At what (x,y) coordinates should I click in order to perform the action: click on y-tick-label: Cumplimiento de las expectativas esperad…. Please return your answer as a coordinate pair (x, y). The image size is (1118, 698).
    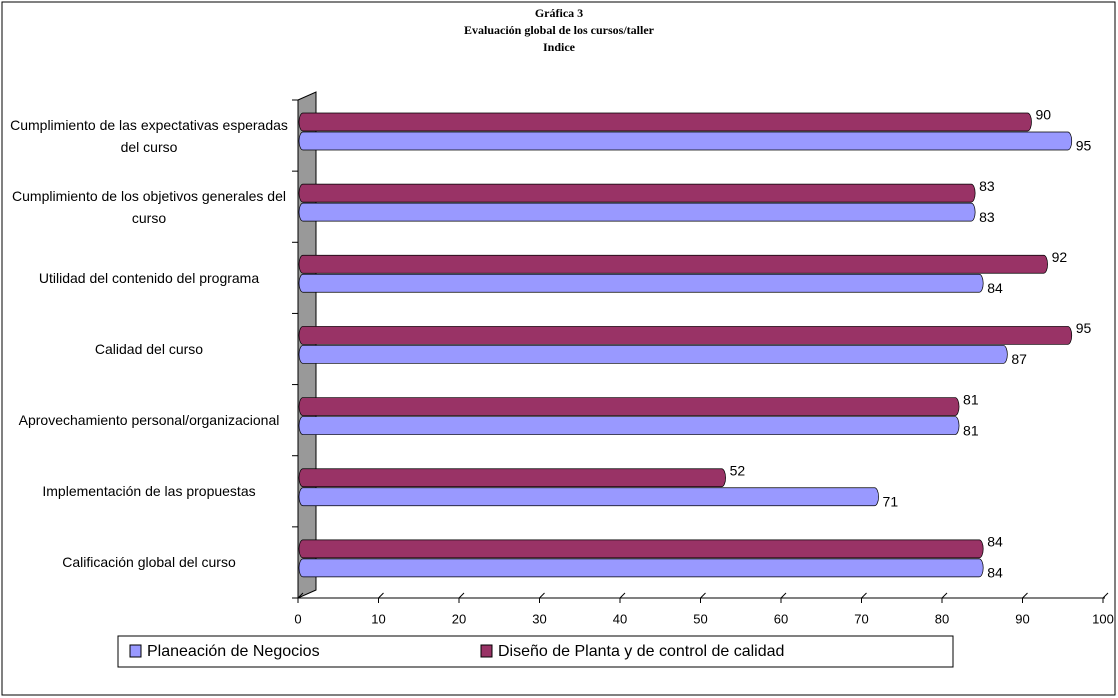
    Looking at the image, I should click on (149, 135).